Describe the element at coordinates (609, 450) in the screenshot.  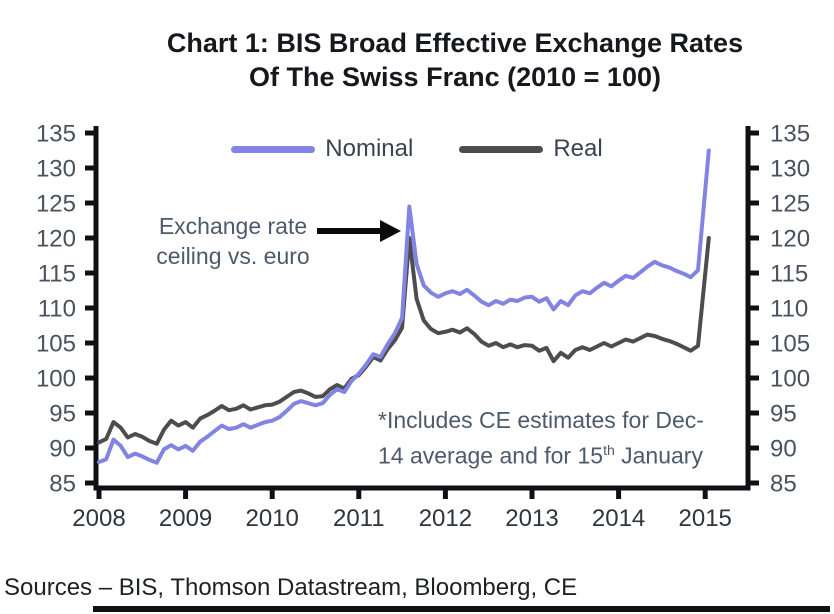
I see `footnote-superscript: th` at that location.